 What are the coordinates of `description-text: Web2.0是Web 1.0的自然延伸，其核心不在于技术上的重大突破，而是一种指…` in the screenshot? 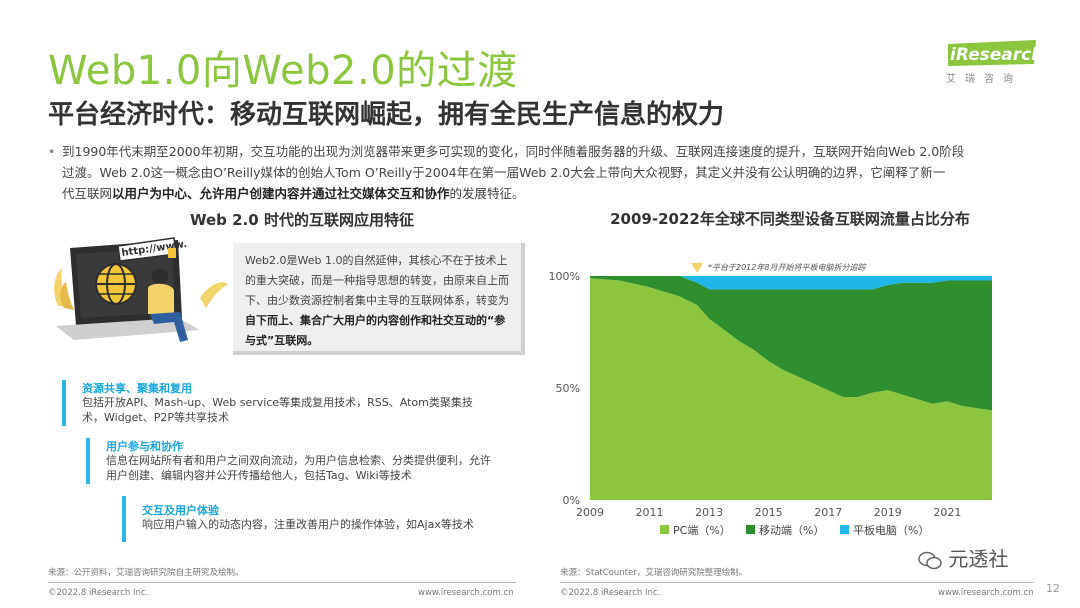 It's located at (377, 280).